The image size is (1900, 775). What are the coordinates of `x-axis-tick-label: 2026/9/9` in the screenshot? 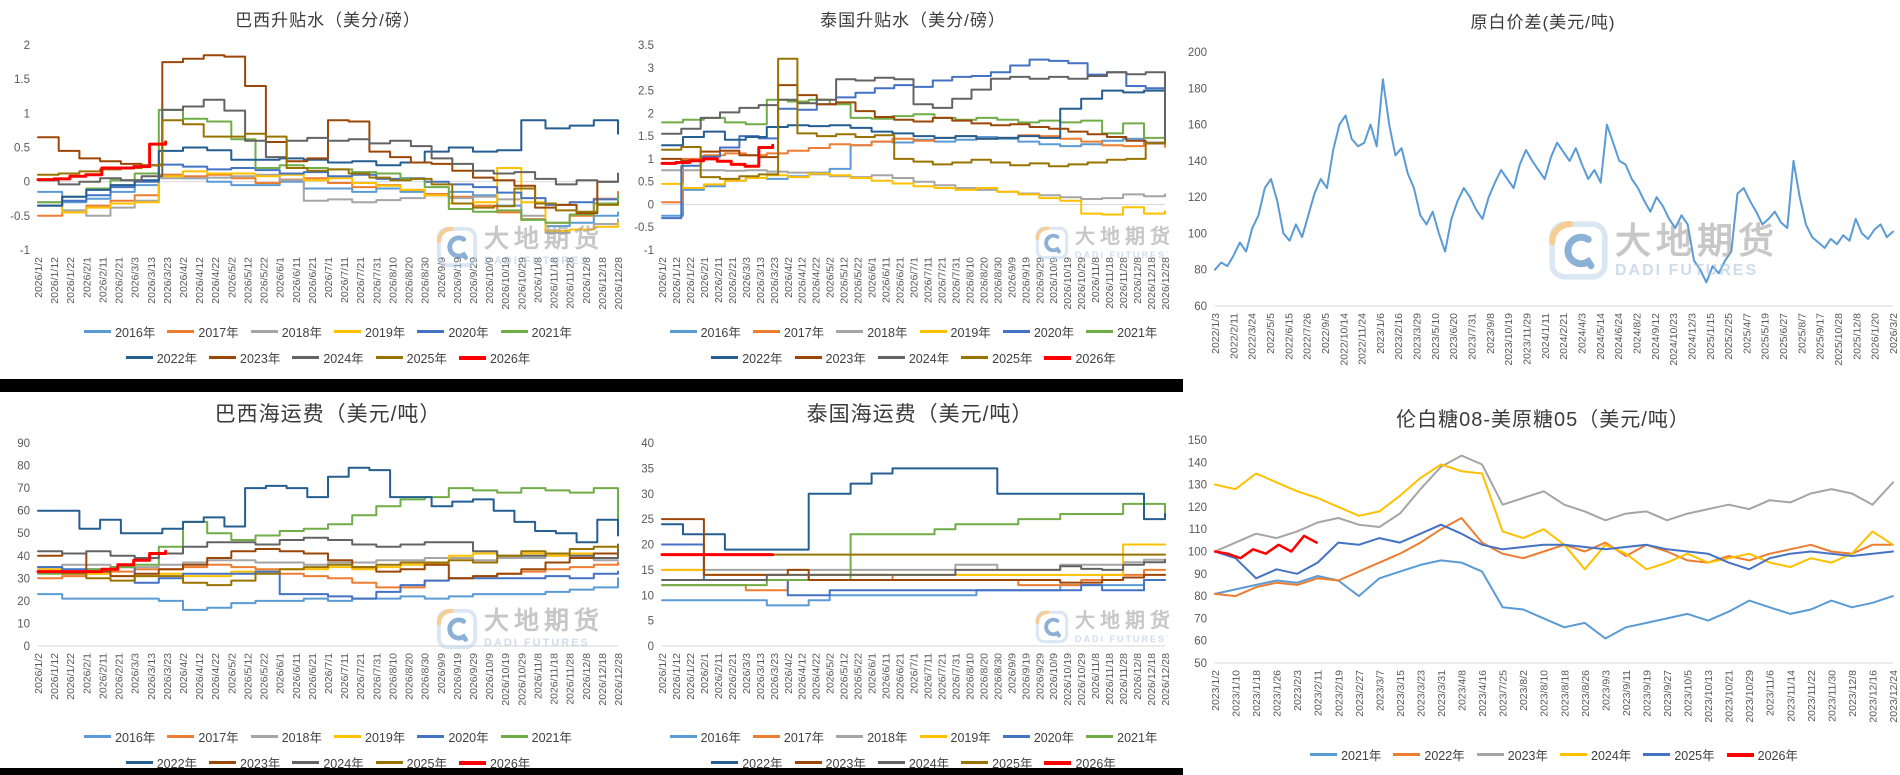 It's located at (1012, 673).